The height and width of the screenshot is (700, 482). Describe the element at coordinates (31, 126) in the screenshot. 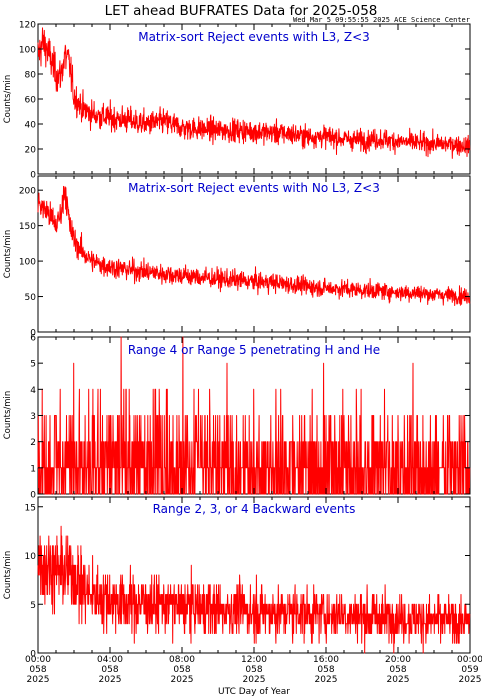

I see `y-tick-label: 40` at that location.